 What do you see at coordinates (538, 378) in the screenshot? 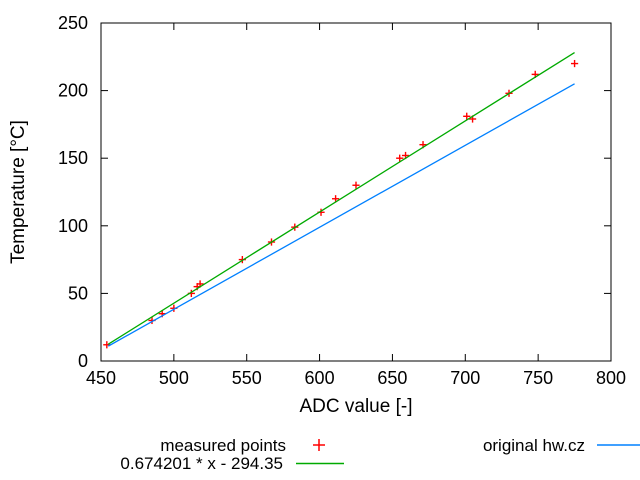
I see `x-tick-label: 750` at bounding box center [538, 378].